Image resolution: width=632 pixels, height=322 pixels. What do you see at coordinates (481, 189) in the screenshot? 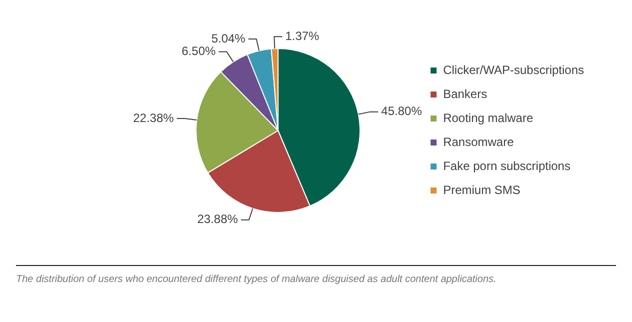
I see `legend-label: Premium SMS` at bounding box center [481, 189].